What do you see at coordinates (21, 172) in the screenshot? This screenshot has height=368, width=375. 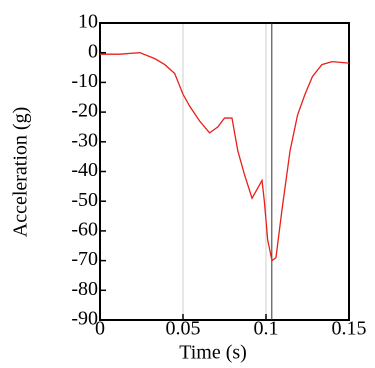 I see `y-axis-label: Acceleration (g)` at bounding box center [21, 172].